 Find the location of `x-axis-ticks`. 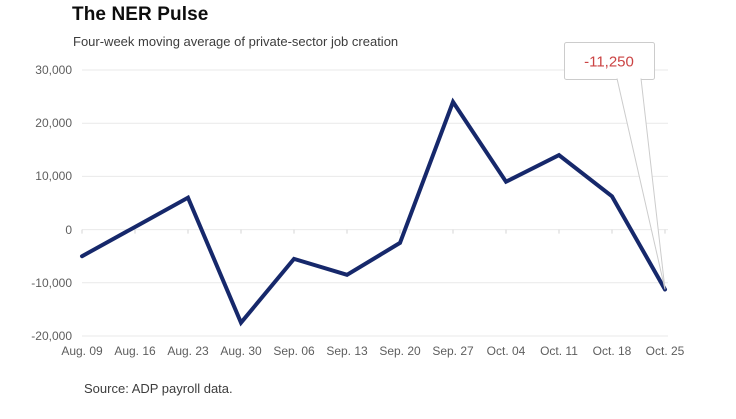

x-axis-ticks is located at coordinates (373, 231).